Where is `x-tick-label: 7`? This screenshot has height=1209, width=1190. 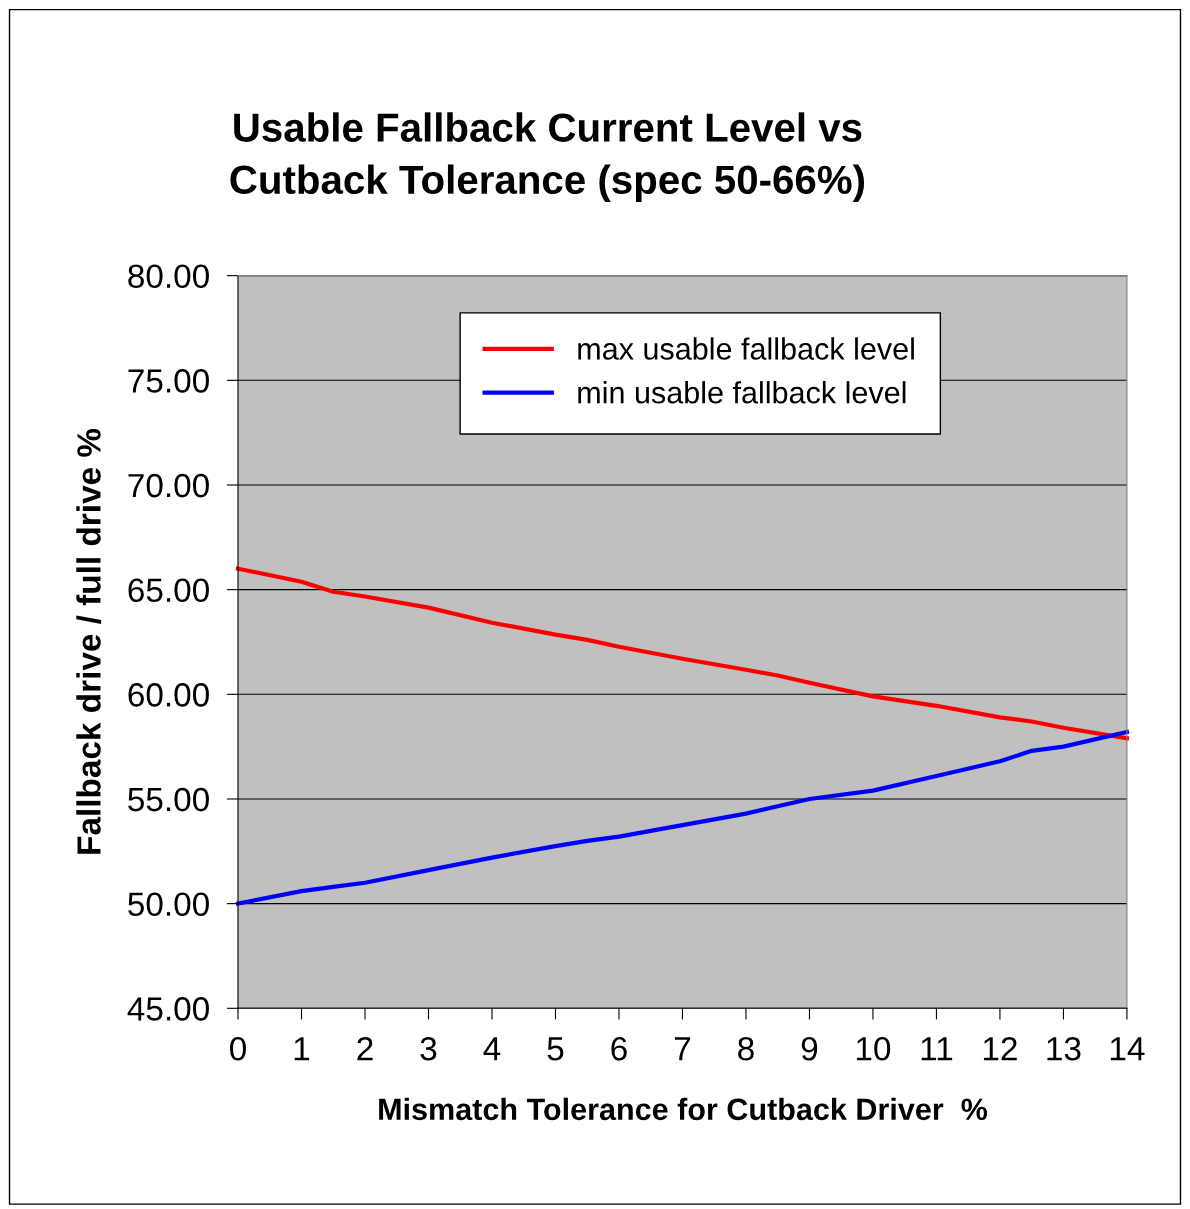 x-tick-label: 7 is located at coordinates (682, 1049).